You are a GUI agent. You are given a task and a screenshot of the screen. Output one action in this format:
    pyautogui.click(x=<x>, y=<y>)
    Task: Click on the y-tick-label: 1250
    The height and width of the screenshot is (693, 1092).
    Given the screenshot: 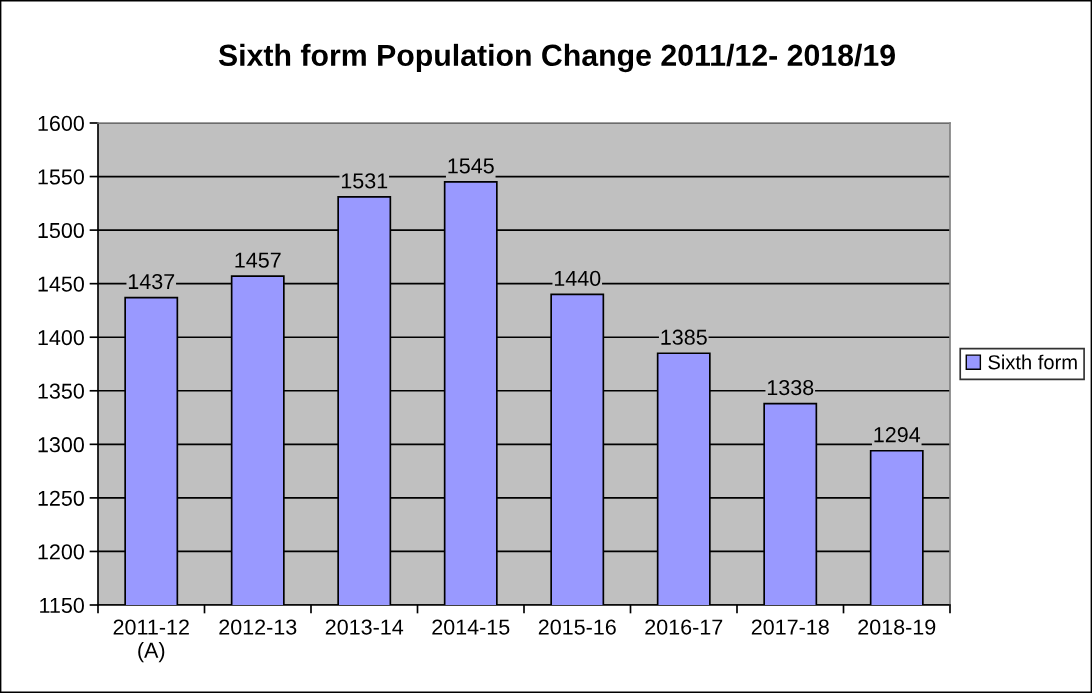 What is the action you would take?
    pyautogui.click(x=61, y=498)
    